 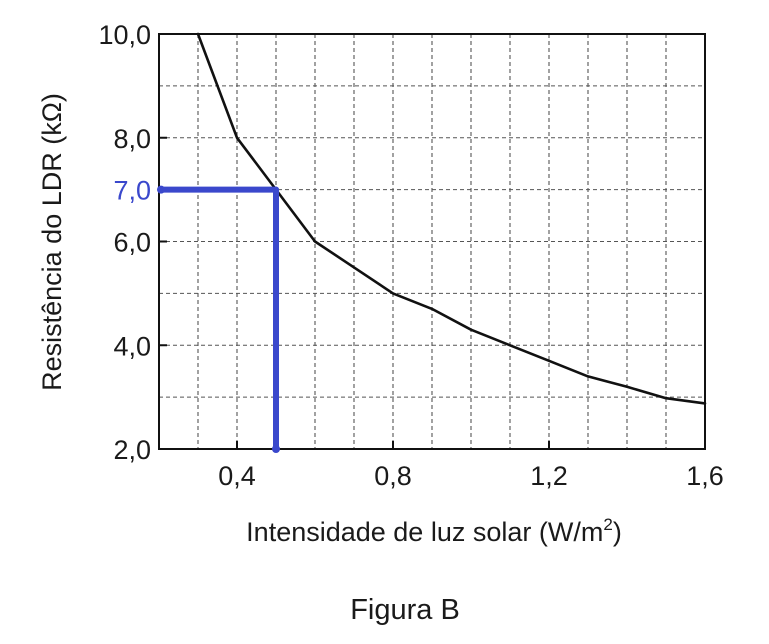 I want to click on highlight-value-label: 7,0, so click(x=132, y=191).